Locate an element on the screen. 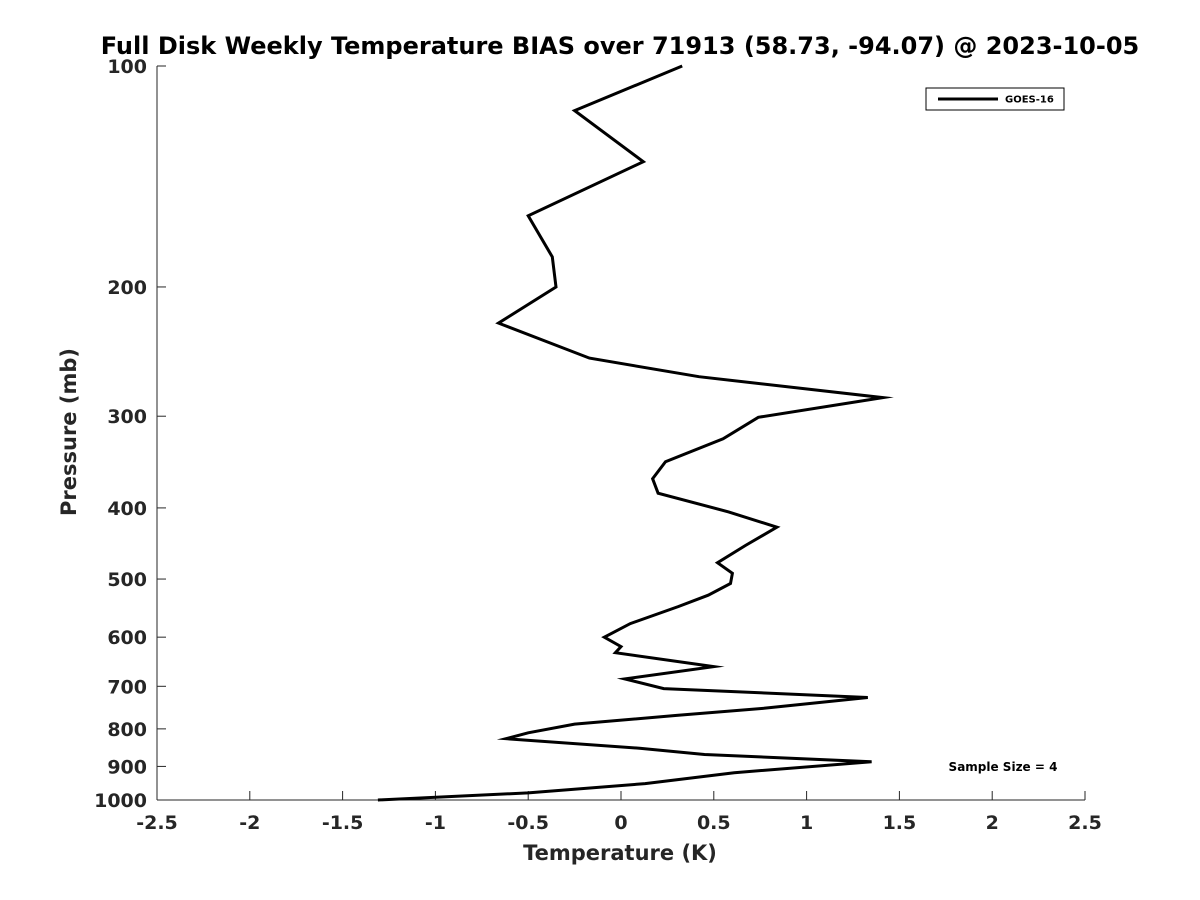 The width and height of the screenshot is (1200, 900). x-tick-label: 2 is located at coordinates (992, 823).